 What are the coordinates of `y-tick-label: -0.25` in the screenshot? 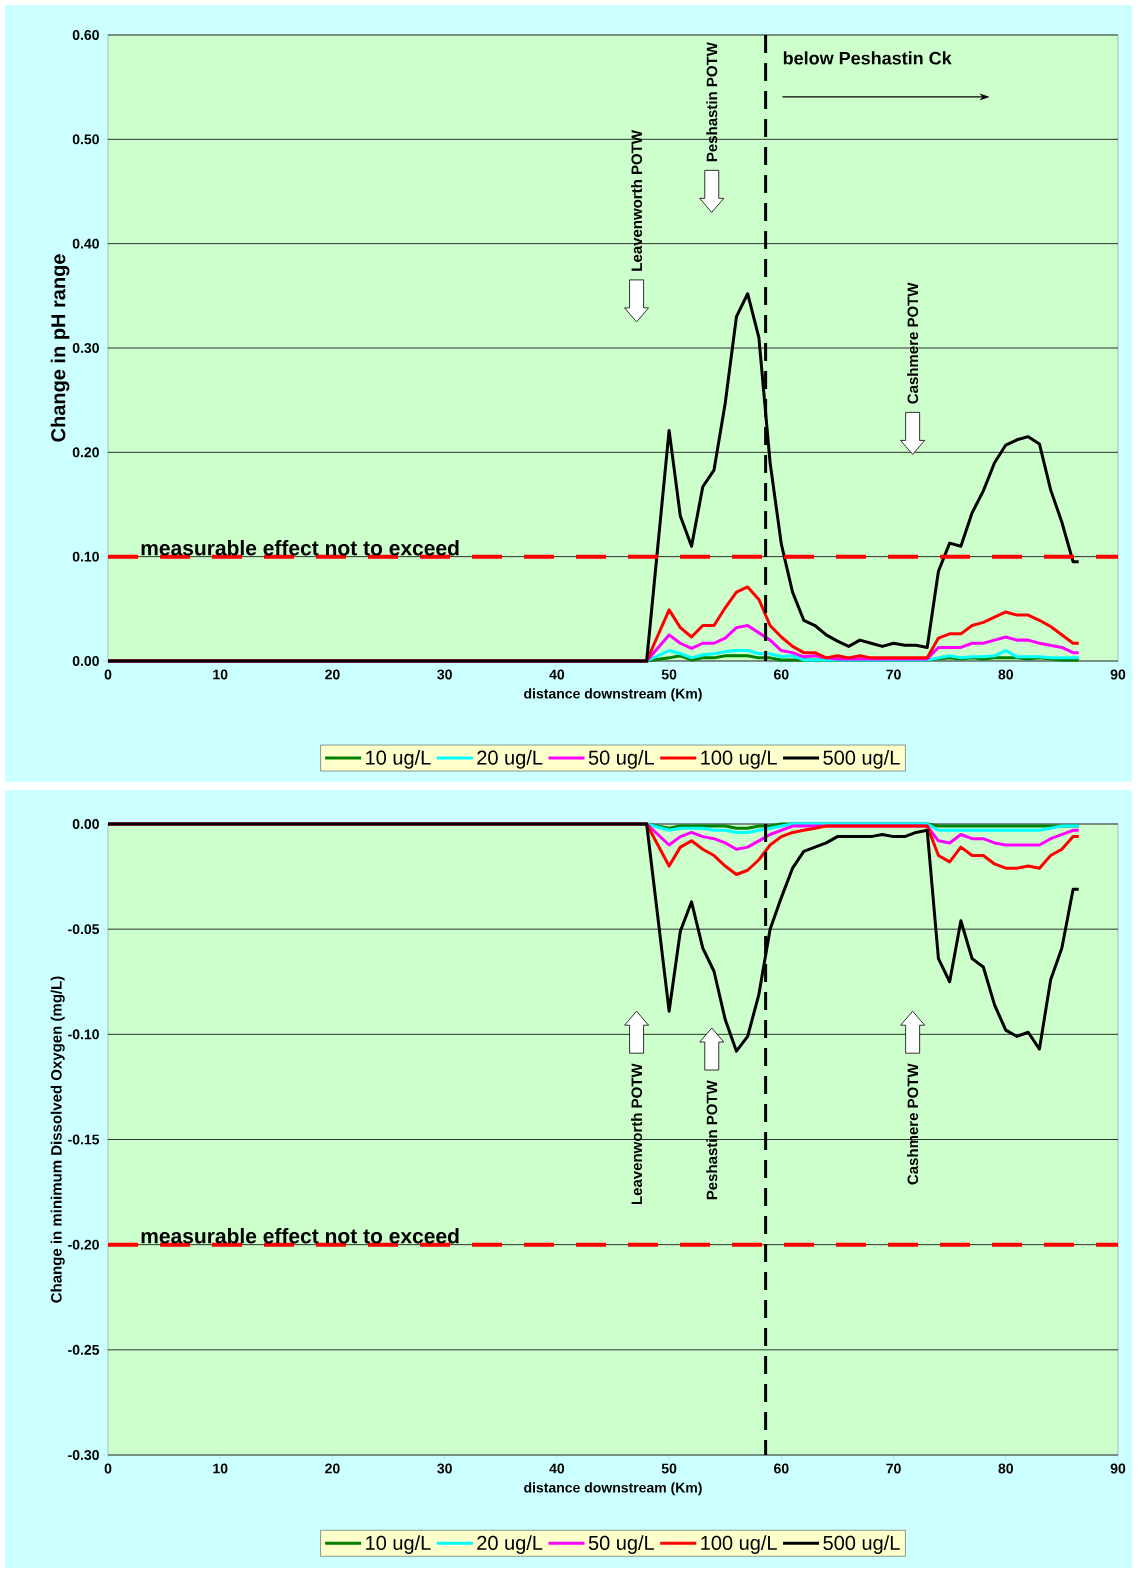 It's located at (84, 1349).